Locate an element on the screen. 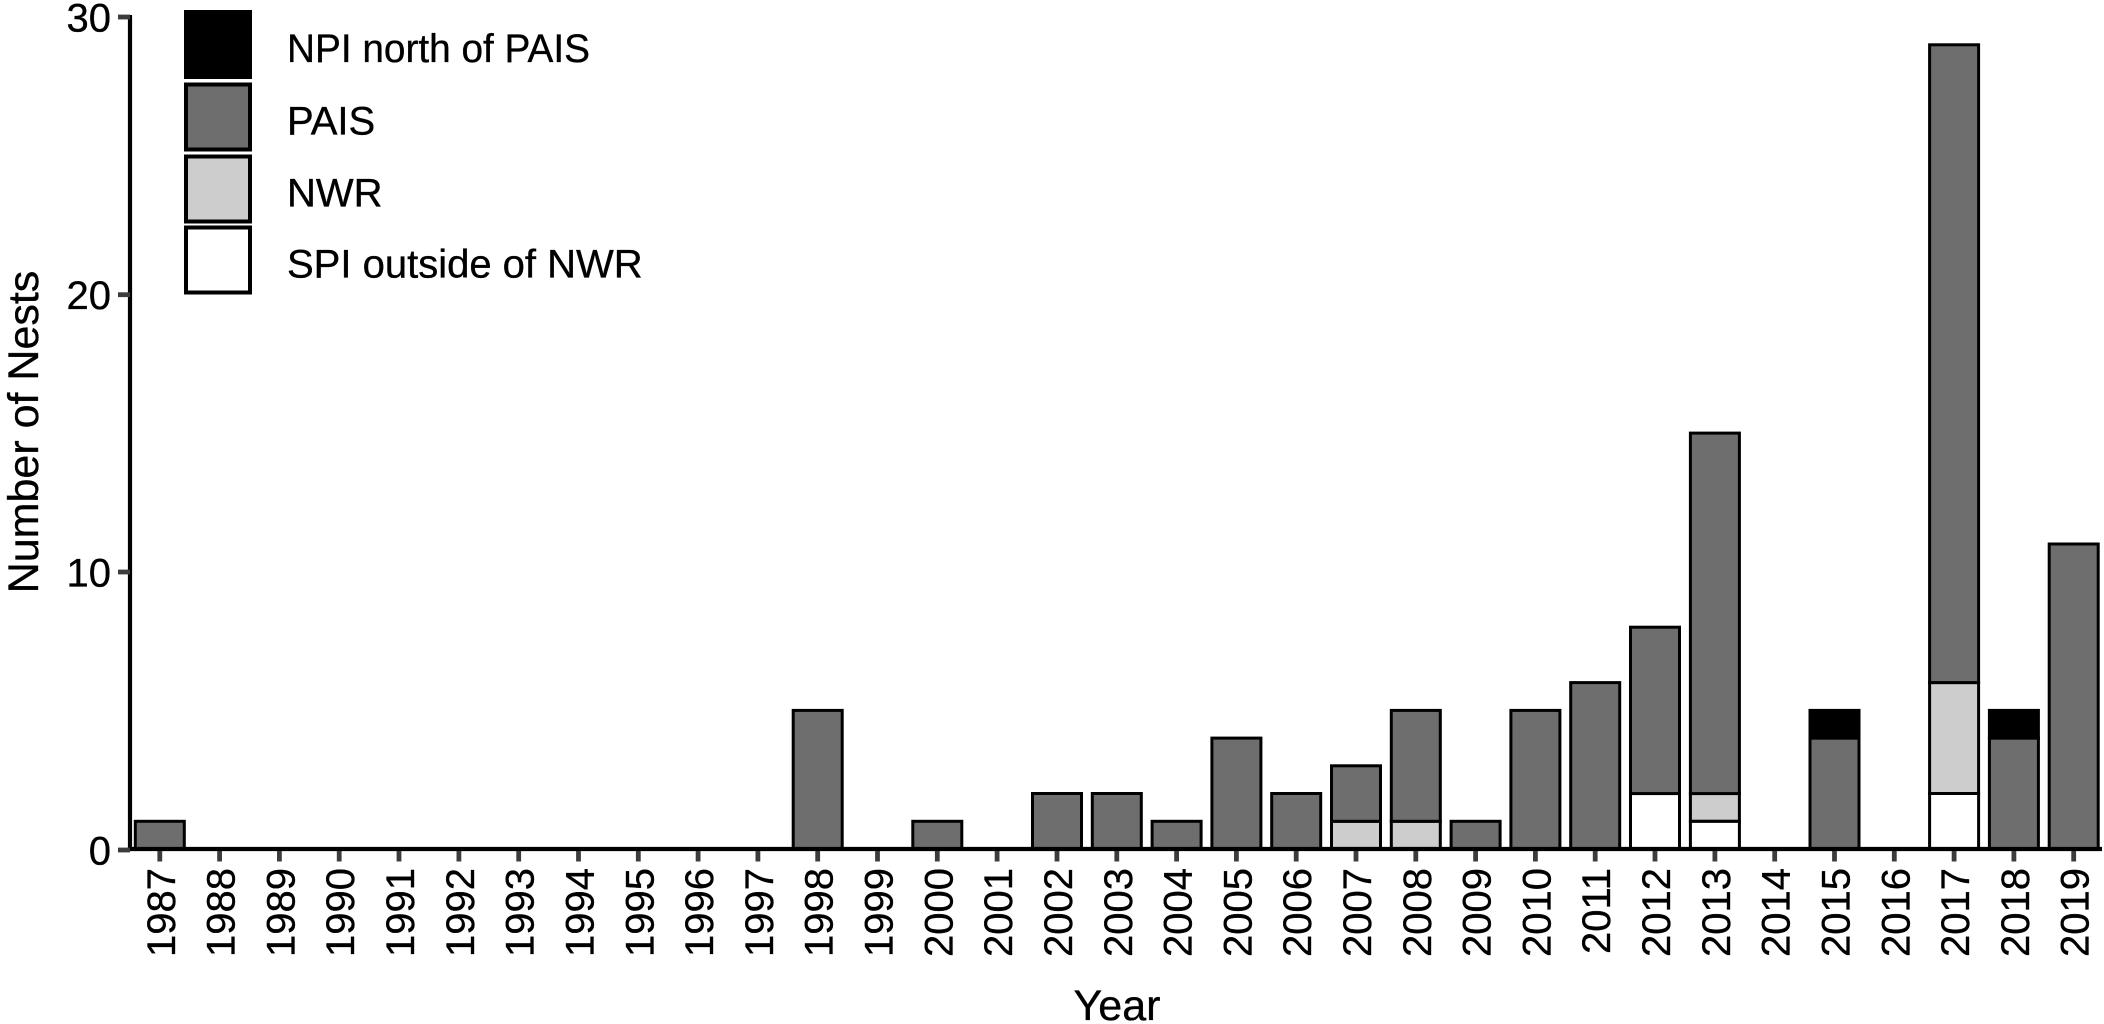 The height and width of the screenshot is (1024, 2104). svg-text: 2006 is located at coordinates (1298, 912).